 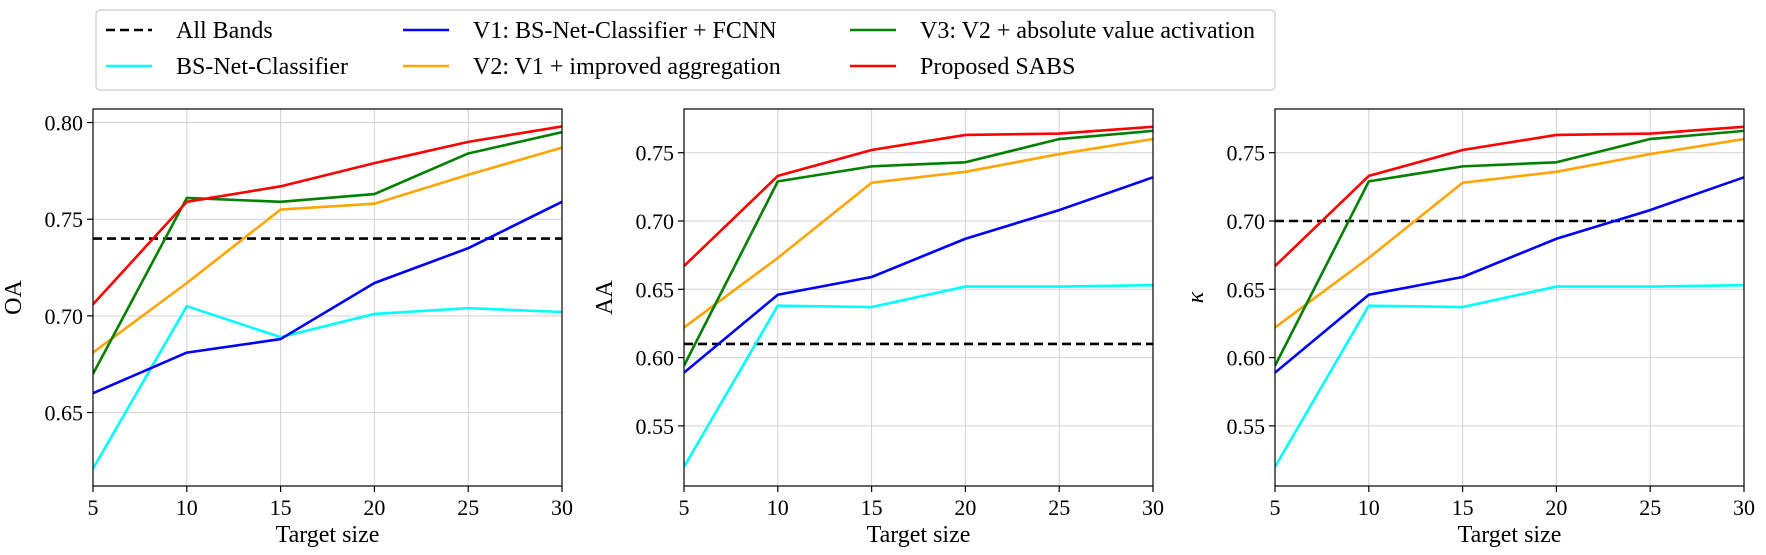 What do you see at coordinates (64, 123) in the screenshot?
I see `y-tick-label: 0.80` at bounding box center [64, 123].